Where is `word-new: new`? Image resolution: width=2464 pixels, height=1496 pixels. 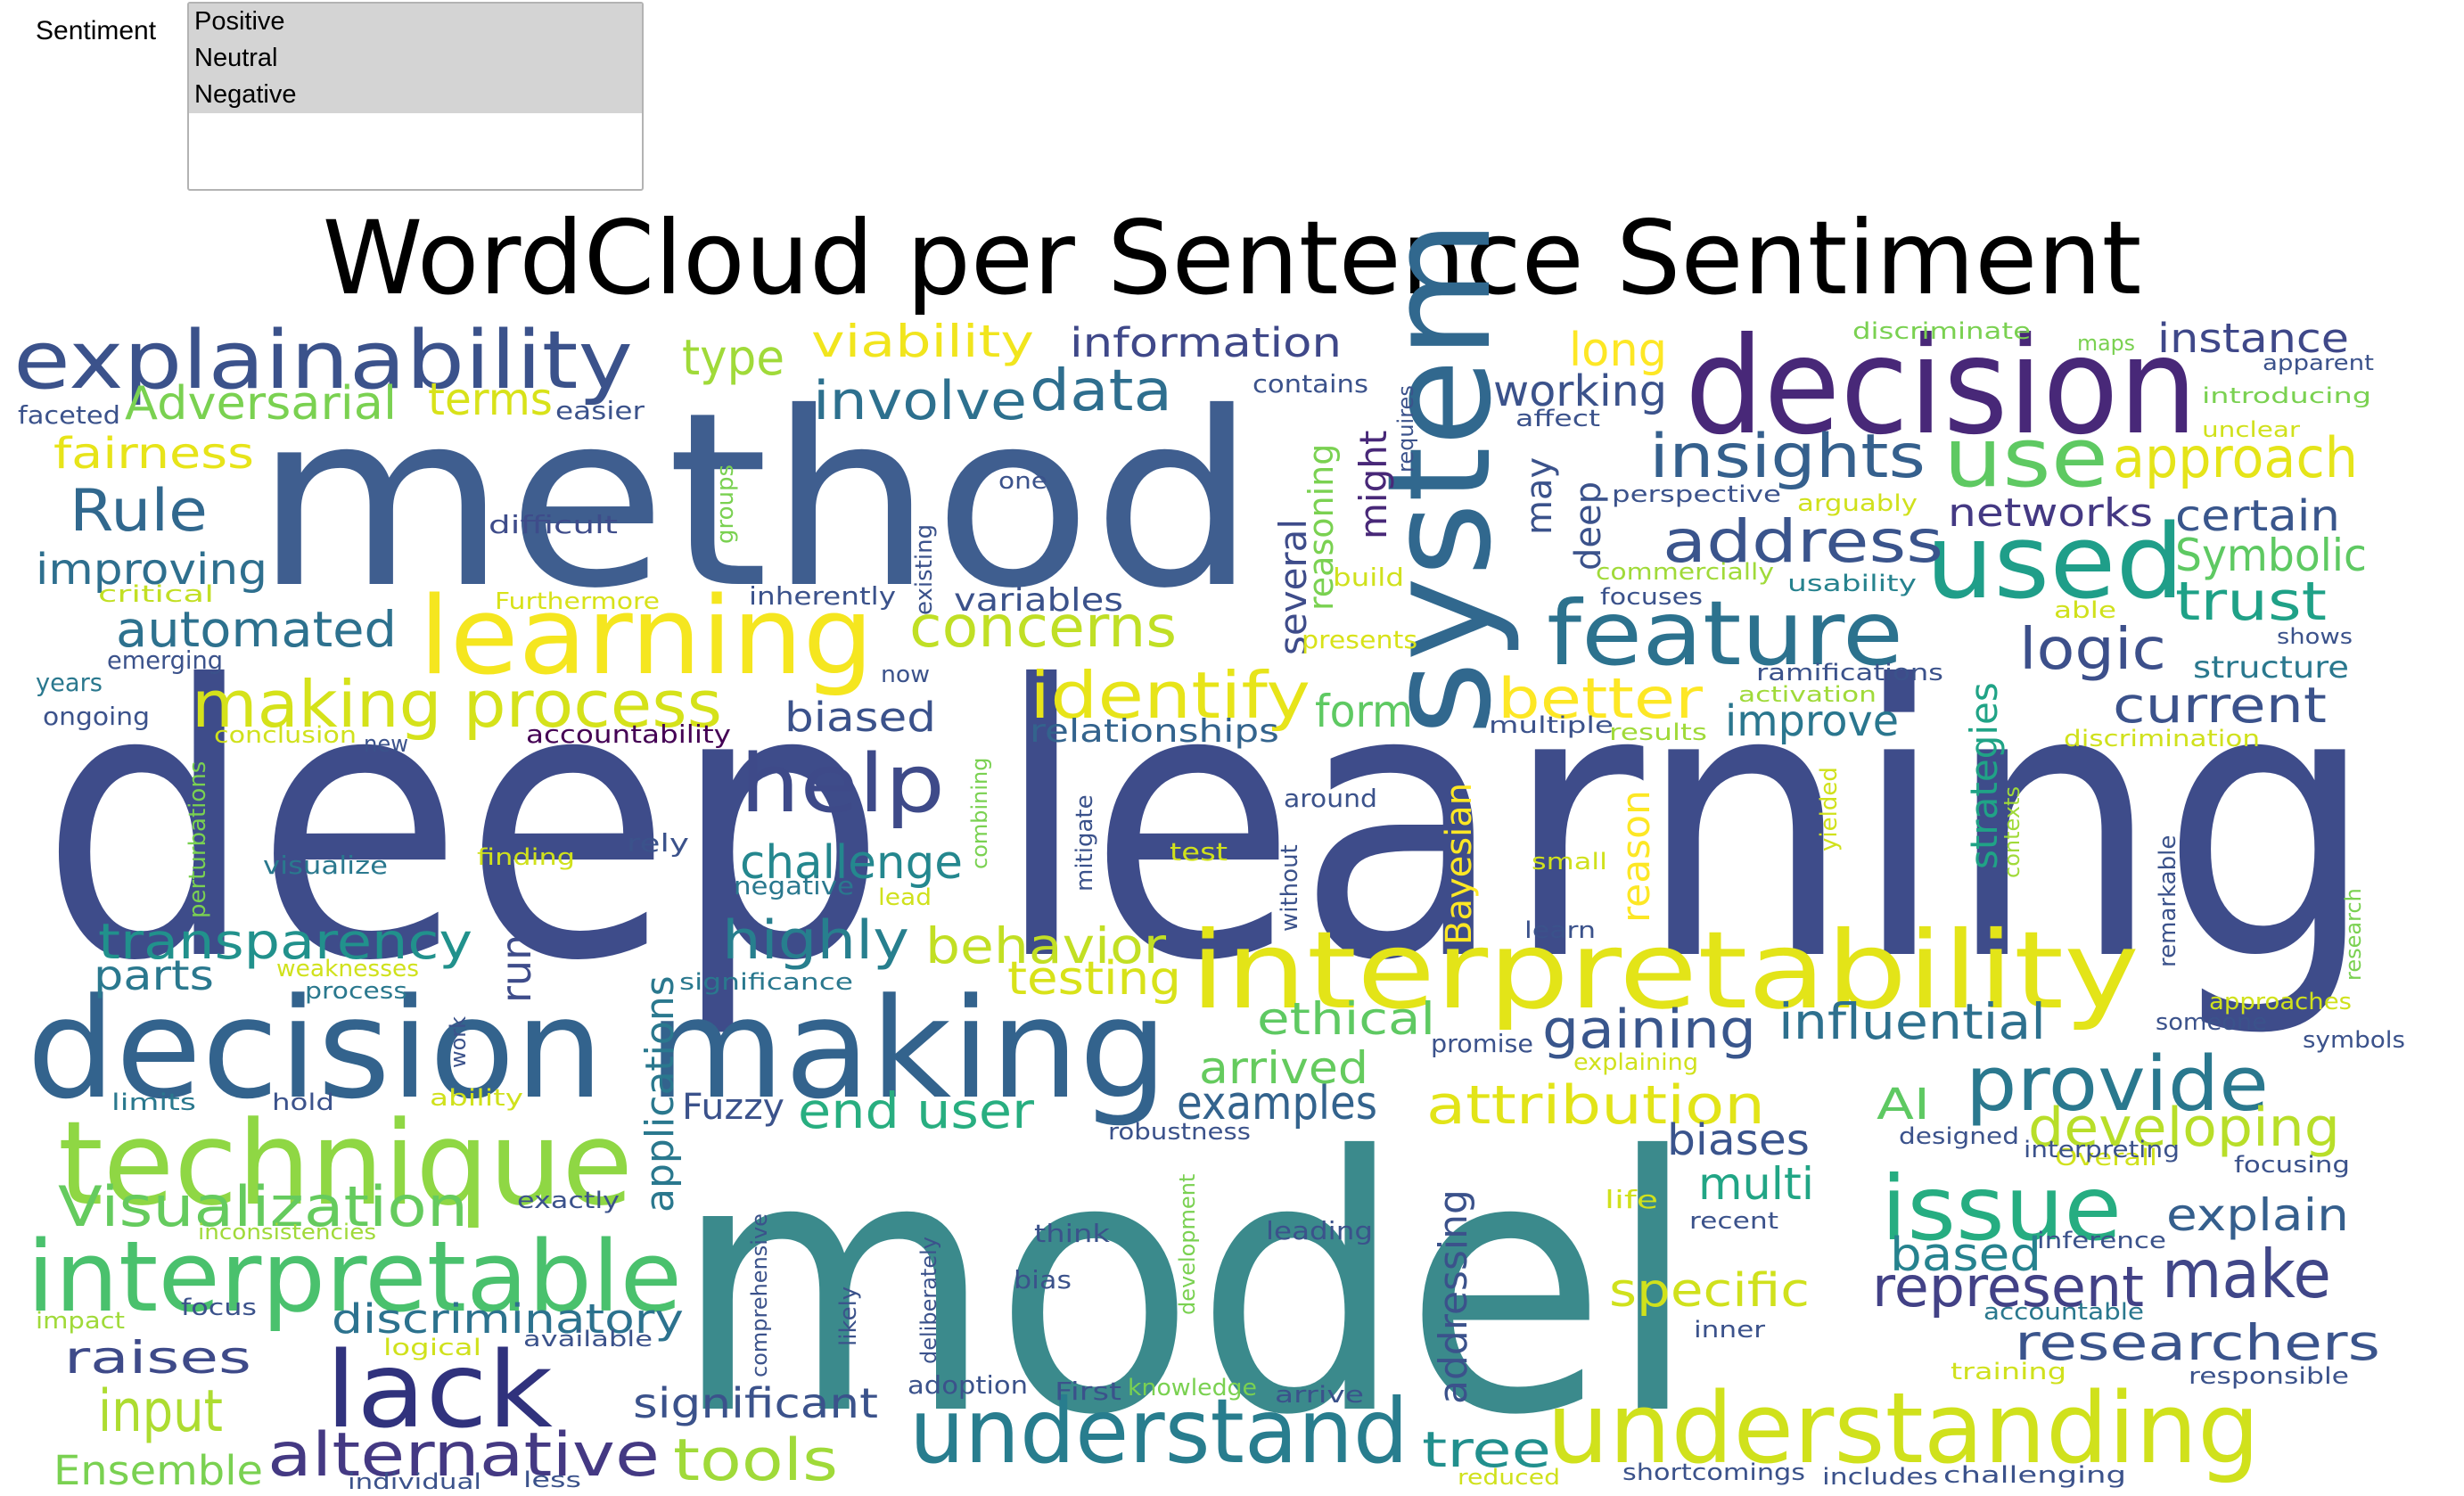 word-new: new is located at coordinates (386, 744).